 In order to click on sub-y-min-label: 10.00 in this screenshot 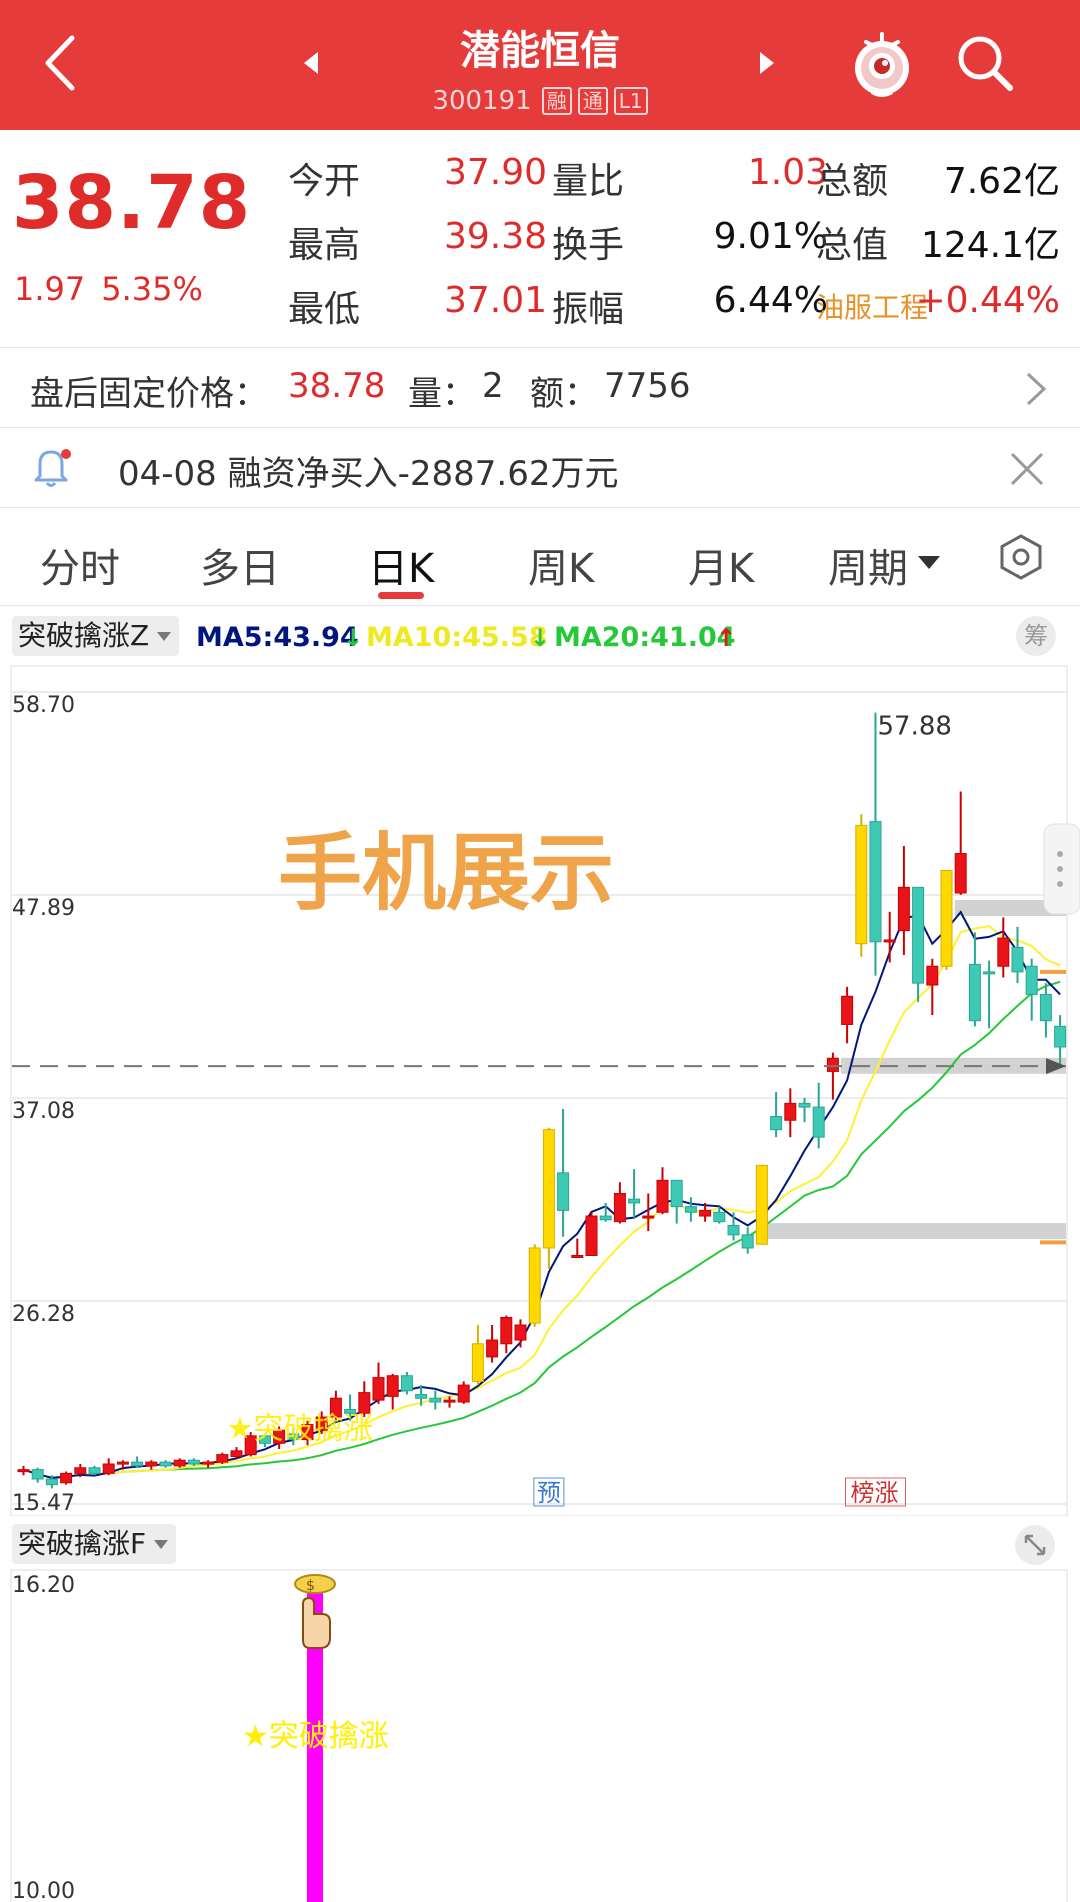, I will do `click(43, 1890)`.